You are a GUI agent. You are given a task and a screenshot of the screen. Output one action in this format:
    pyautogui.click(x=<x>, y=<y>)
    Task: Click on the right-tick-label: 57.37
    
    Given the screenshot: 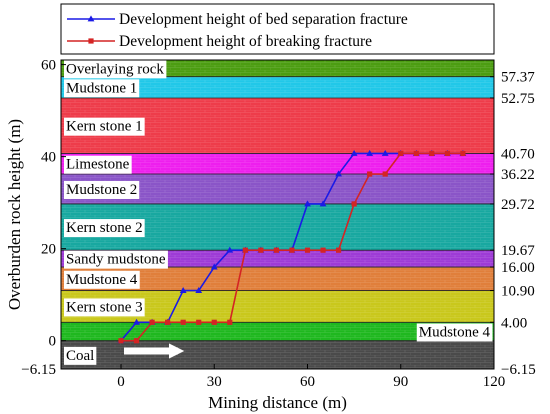 What is the action you would take?
    pyautogui.click(x=518, y=78)
    